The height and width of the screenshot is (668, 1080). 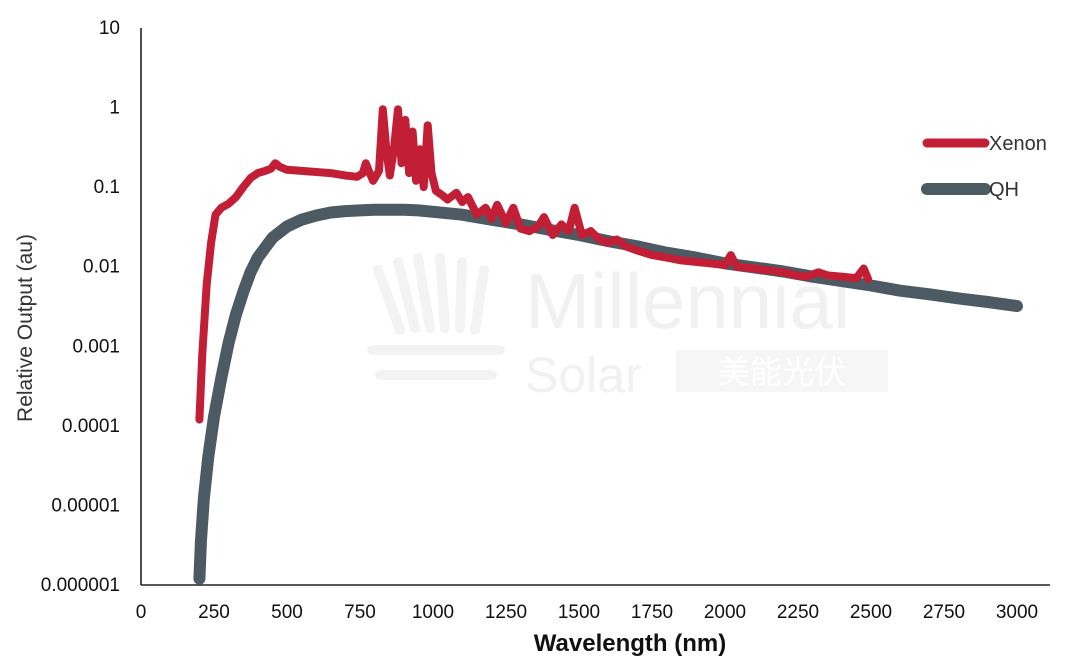 What do you see at coordinates (109, 28) in the screenshot?
I see `y-tick-label: 10` at bounding box center [109, 28].